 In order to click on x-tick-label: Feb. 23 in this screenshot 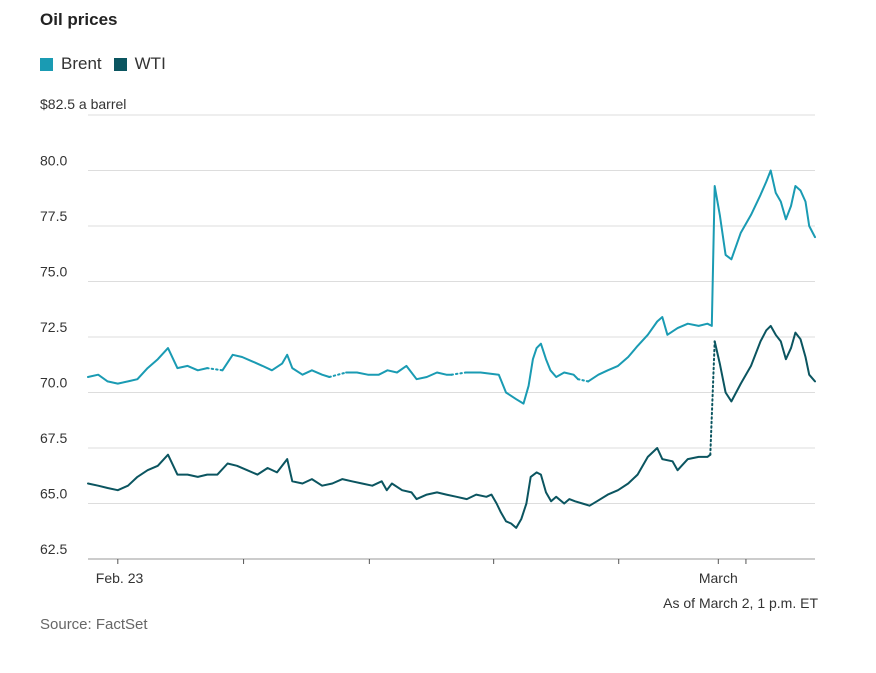, I will do `click(120, 578)`.